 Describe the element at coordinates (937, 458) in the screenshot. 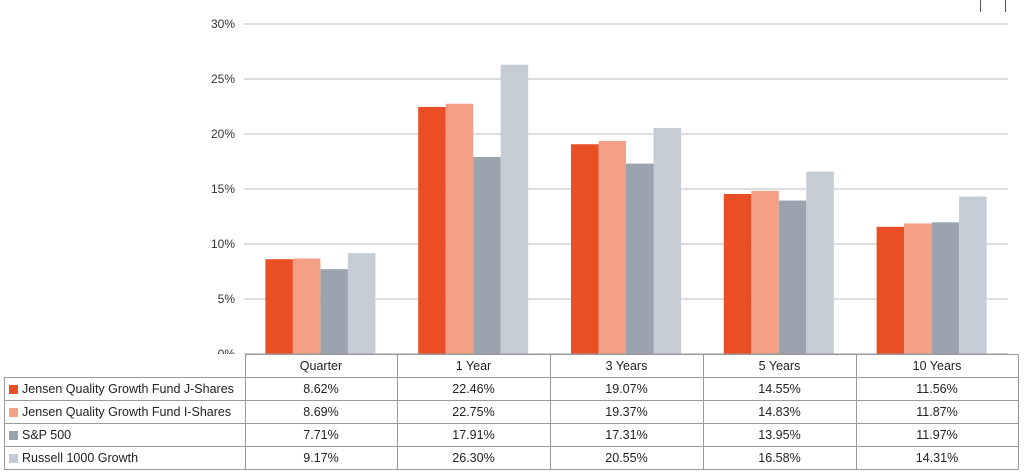

I see `table-cell: 14.31%` at that location.